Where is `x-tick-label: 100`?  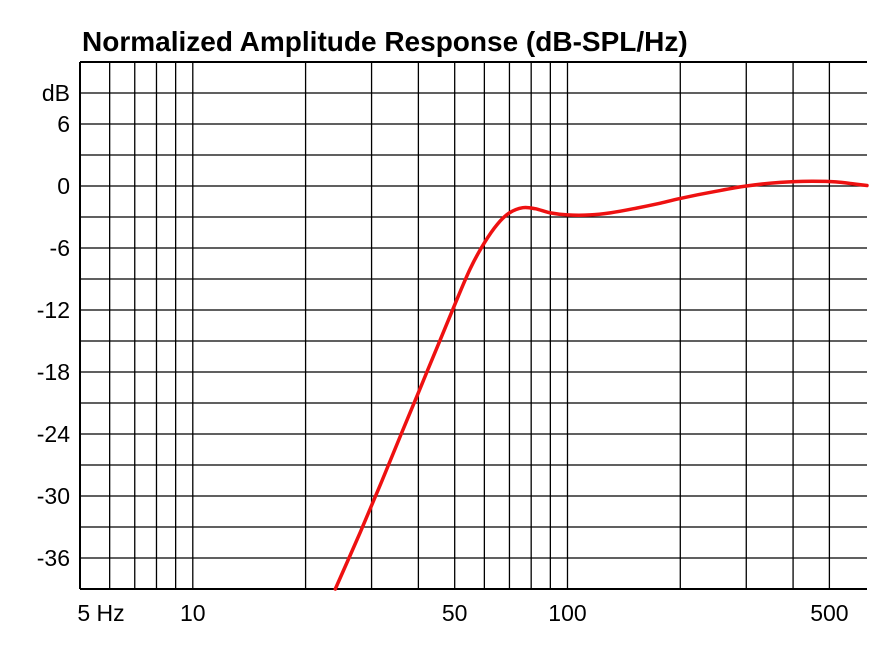 x-tick-label: 100 is located at coordinates (567, 613).